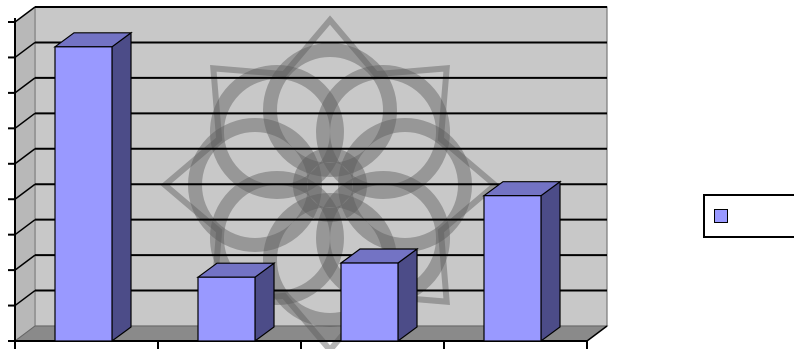 Image resolution: width=794 pixels, height=349 pixels. Describe the element at coordinates (597, 333) in the screenshot. I see `x-axis-depth` at that location.